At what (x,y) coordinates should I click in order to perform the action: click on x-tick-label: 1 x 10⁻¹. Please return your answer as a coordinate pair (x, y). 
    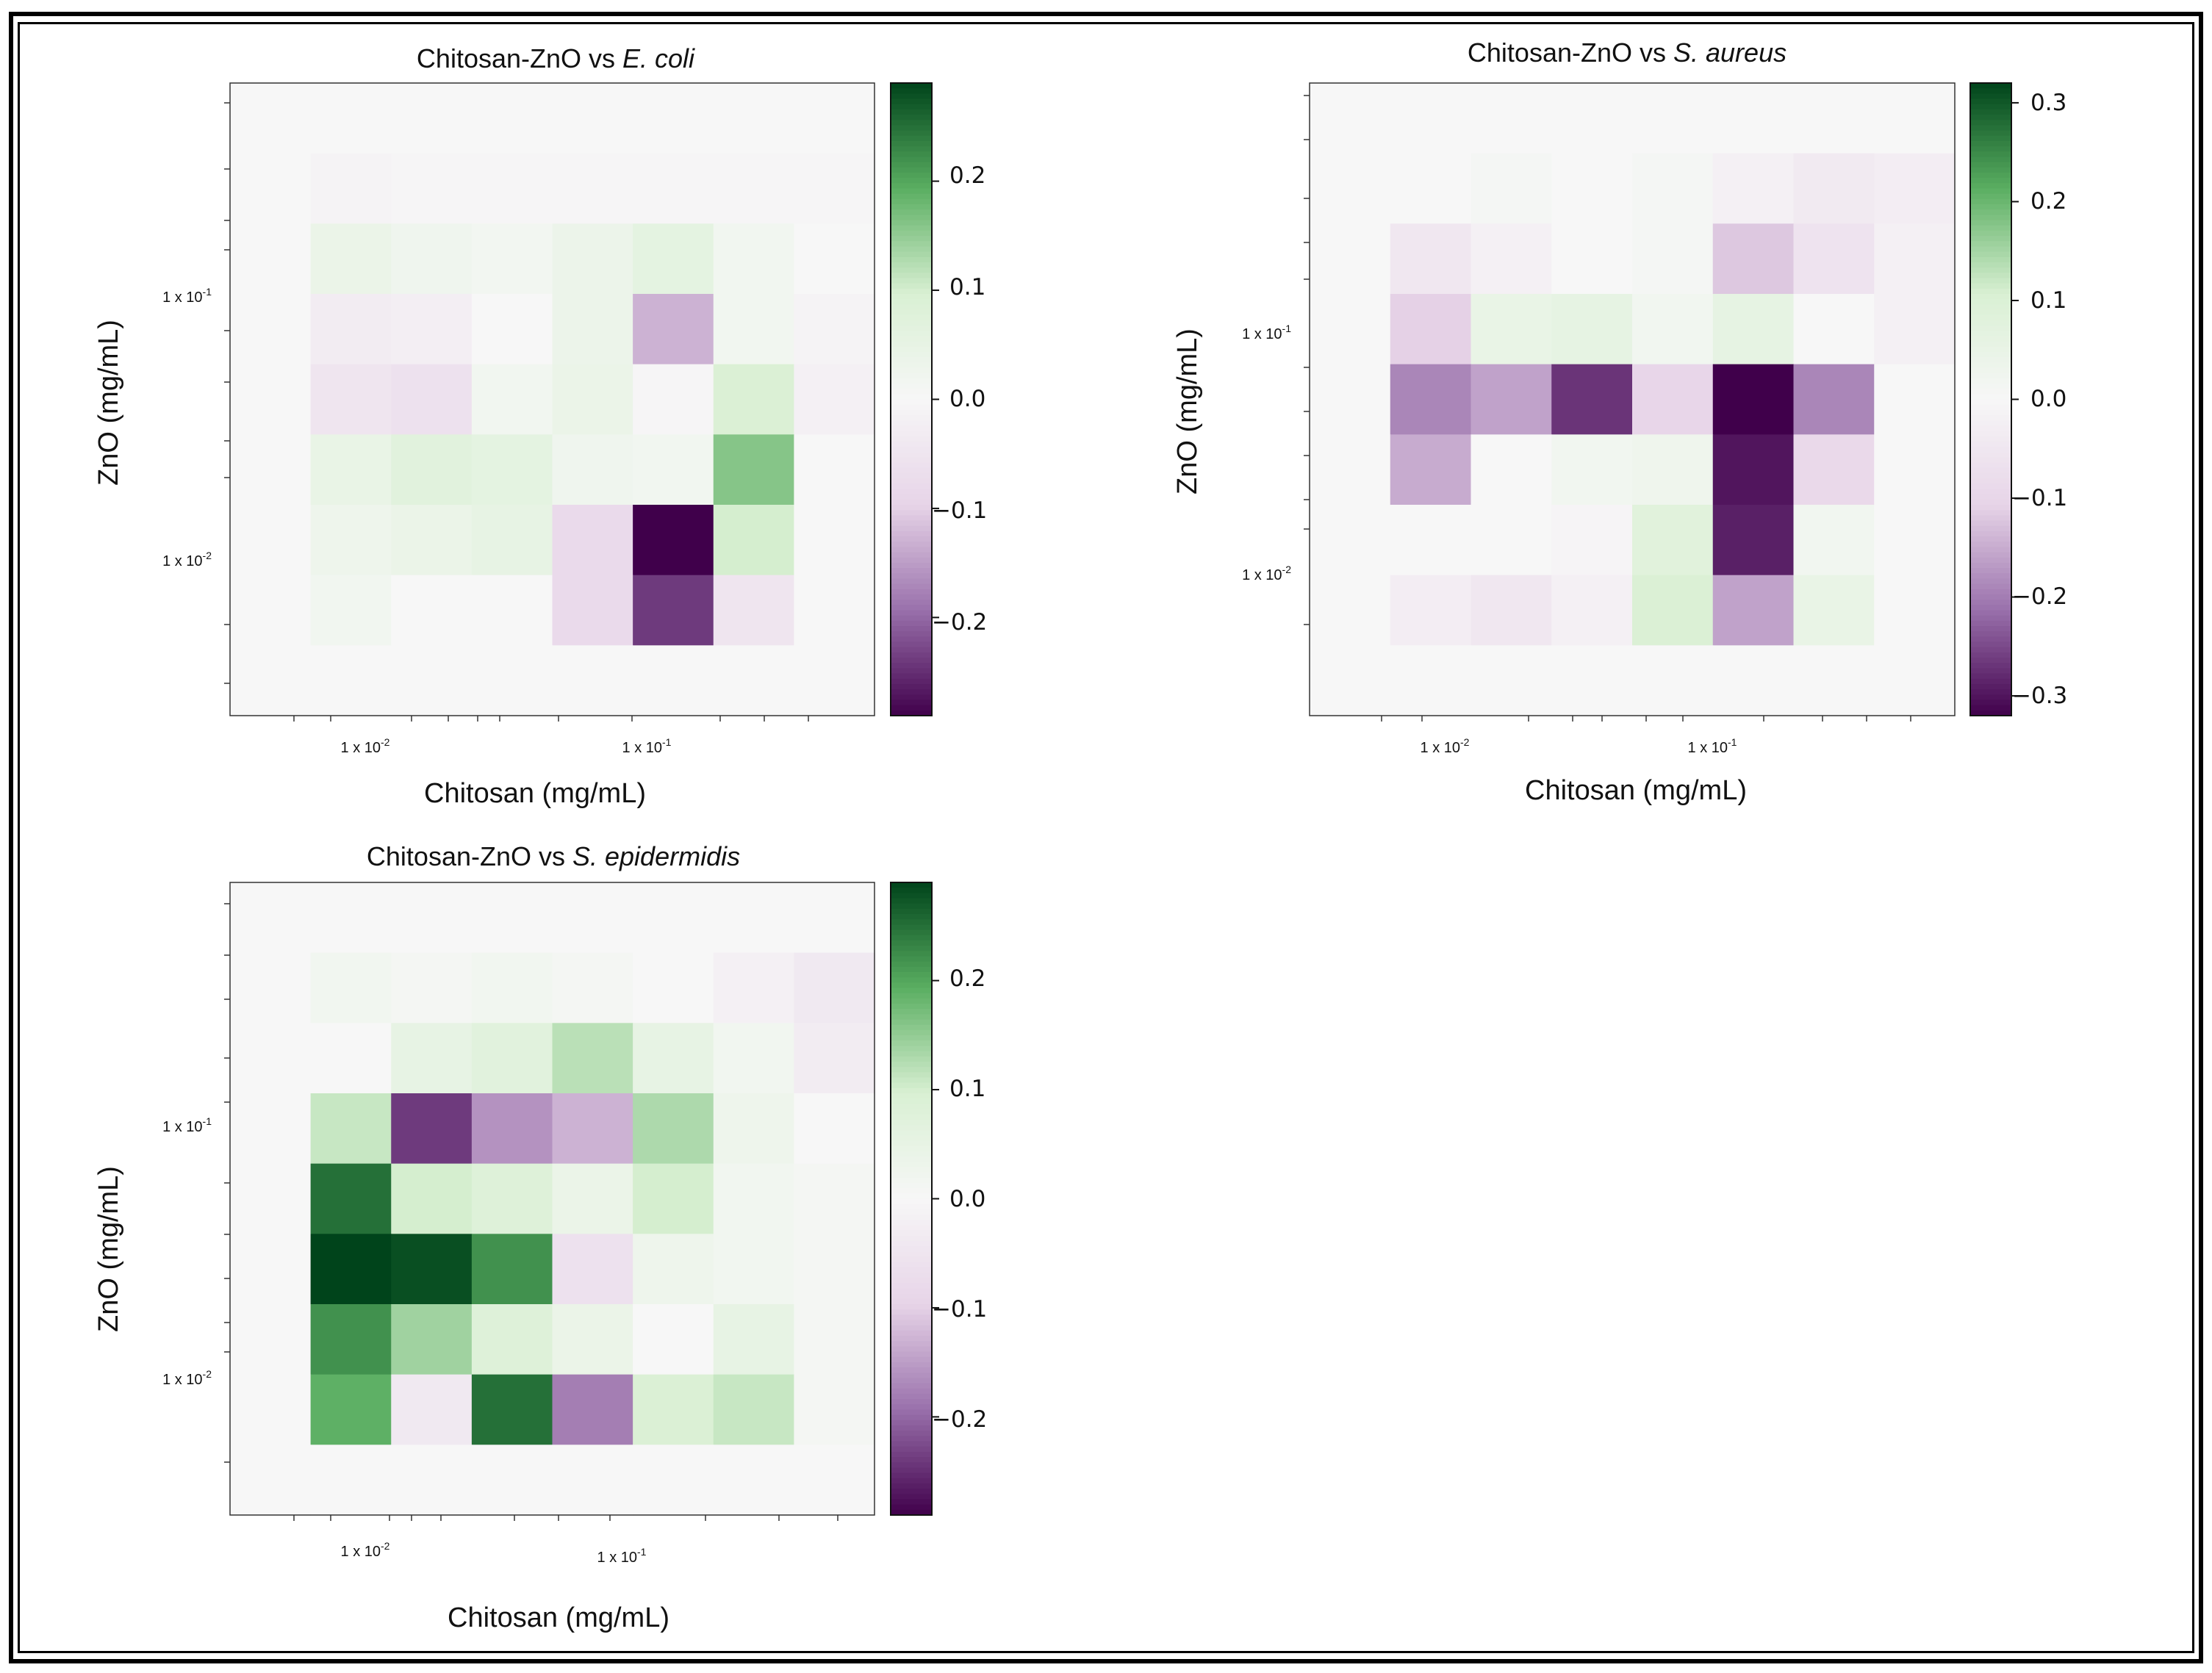
    Looking at the image, I should click on (647, 746).